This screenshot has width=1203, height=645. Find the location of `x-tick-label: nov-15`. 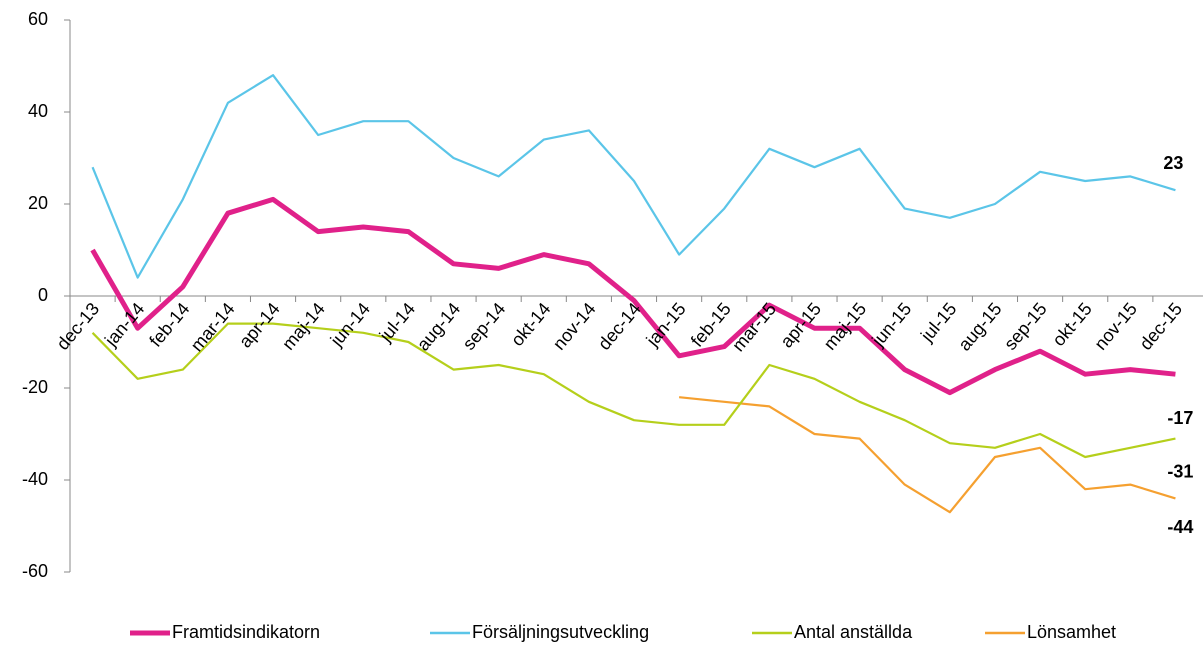

x-tick-label: nov-15 is located at coordinates (1115, 326).